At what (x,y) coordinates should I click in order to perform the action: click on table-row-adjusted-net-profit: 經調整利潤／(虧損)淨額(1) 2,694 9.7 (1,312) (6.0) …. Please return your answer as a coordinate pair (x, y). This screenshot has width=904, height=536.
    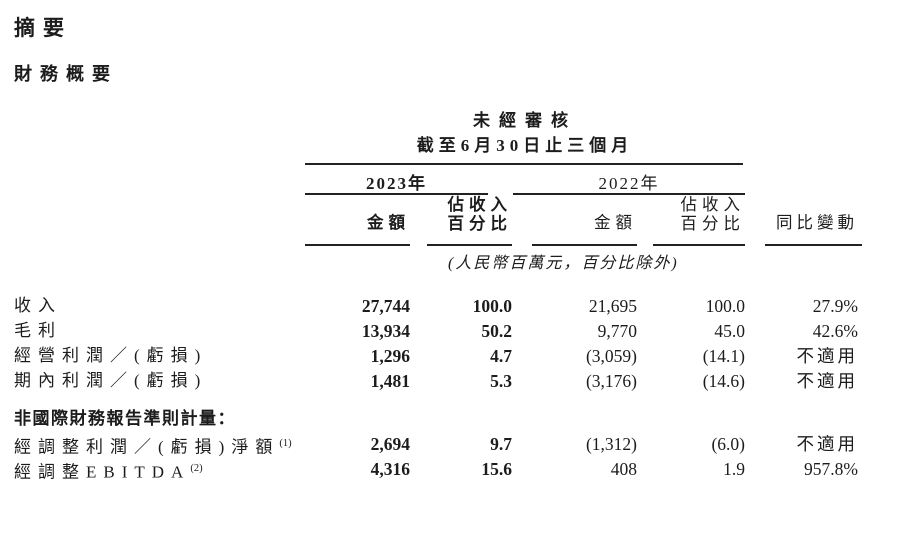
    Looking at the image, I should click on (452, 445).